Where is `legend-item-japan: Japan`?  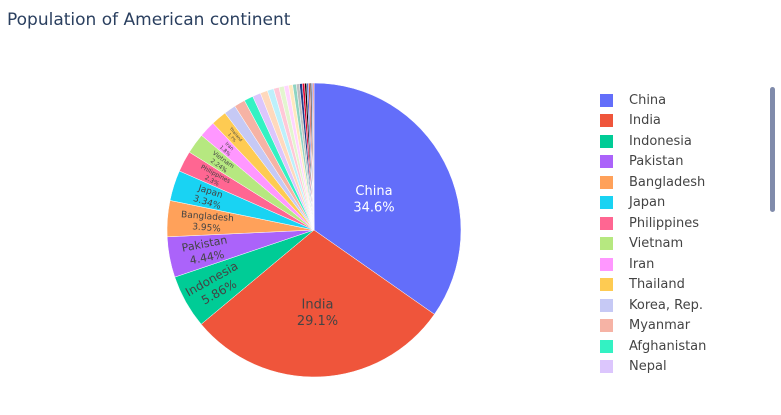
legend-item-japan: Japan is located at coordinates (680, 203).